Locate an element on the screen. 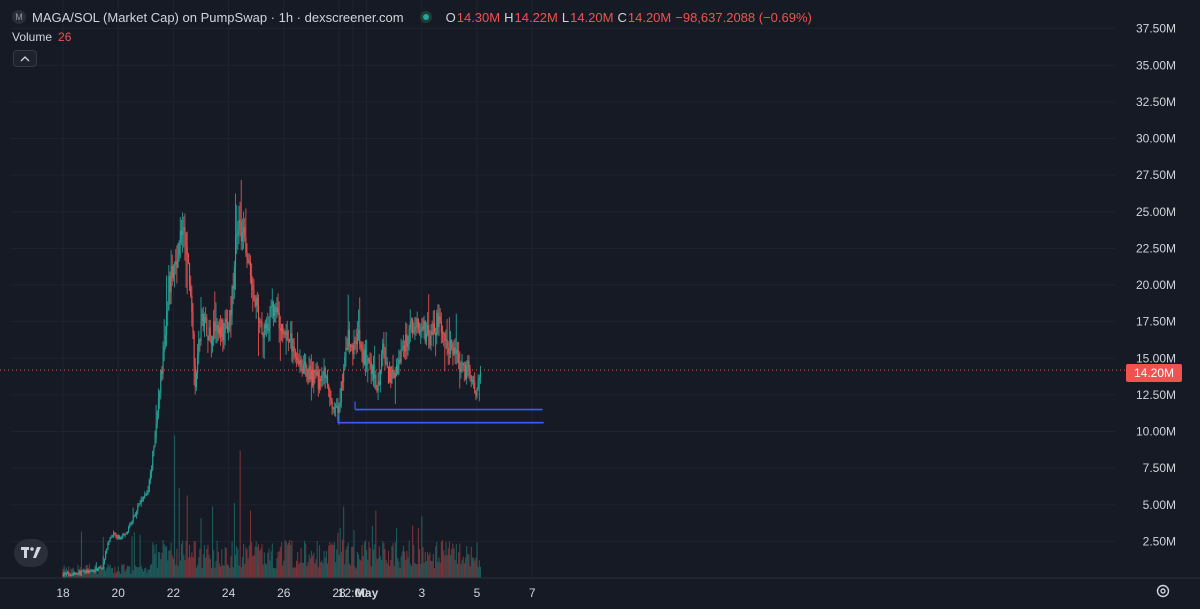  x-tick-label: 3 is located at coordinates (421, 593).